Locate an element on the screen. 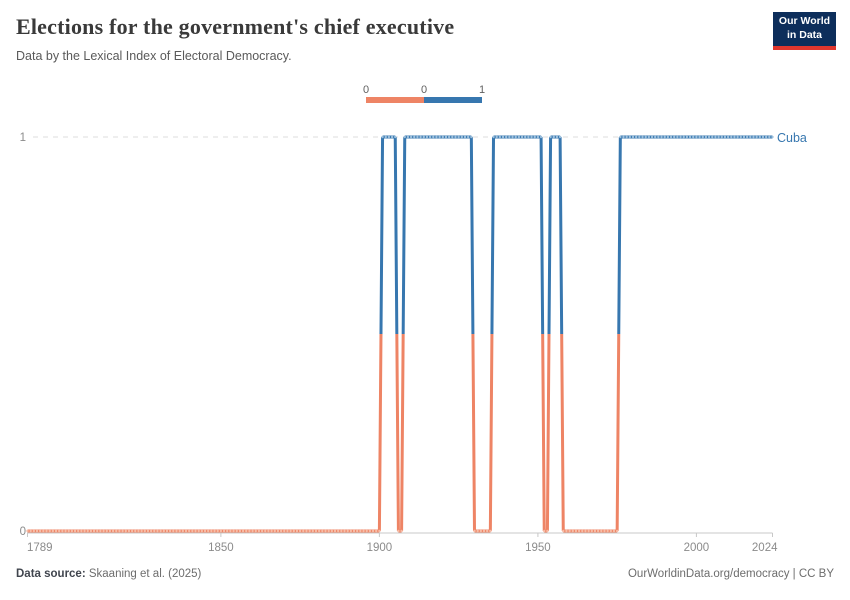 The width and height of the screenshot is (850, 600). x-tick-label: 2000 is located at coordinates (697, 548).